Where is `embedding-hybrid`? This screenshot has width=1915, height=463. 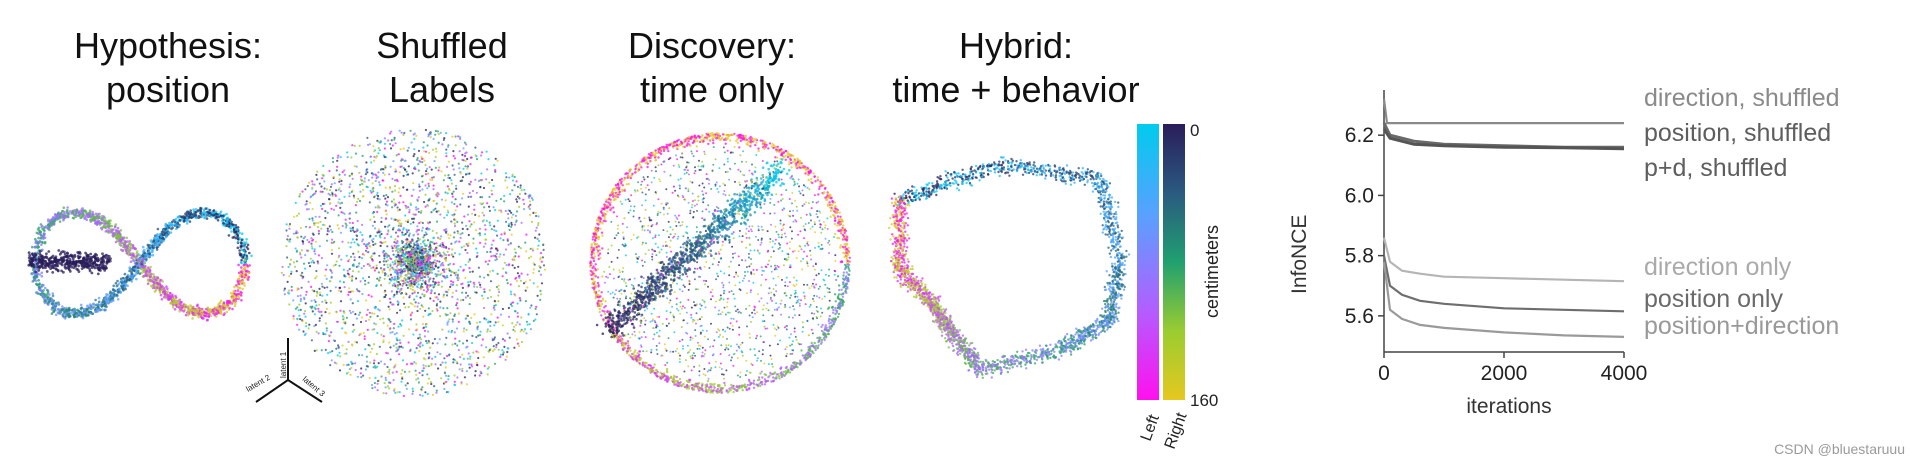 embedding-hybrid is located at coordinates (1009, 267).